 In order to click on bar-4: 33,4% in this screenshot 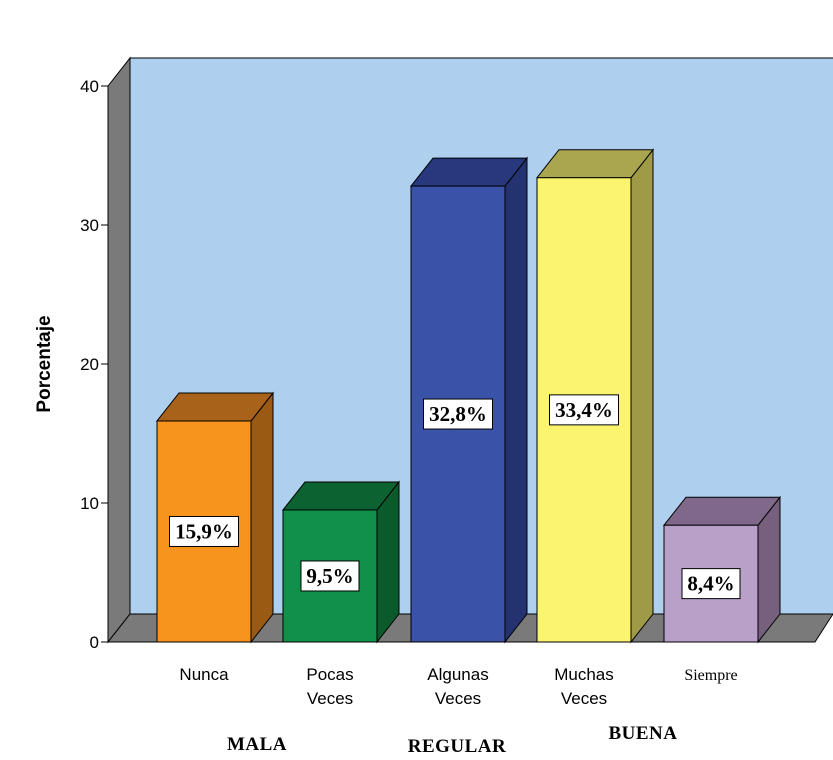, I will do `click(595, 396)`.